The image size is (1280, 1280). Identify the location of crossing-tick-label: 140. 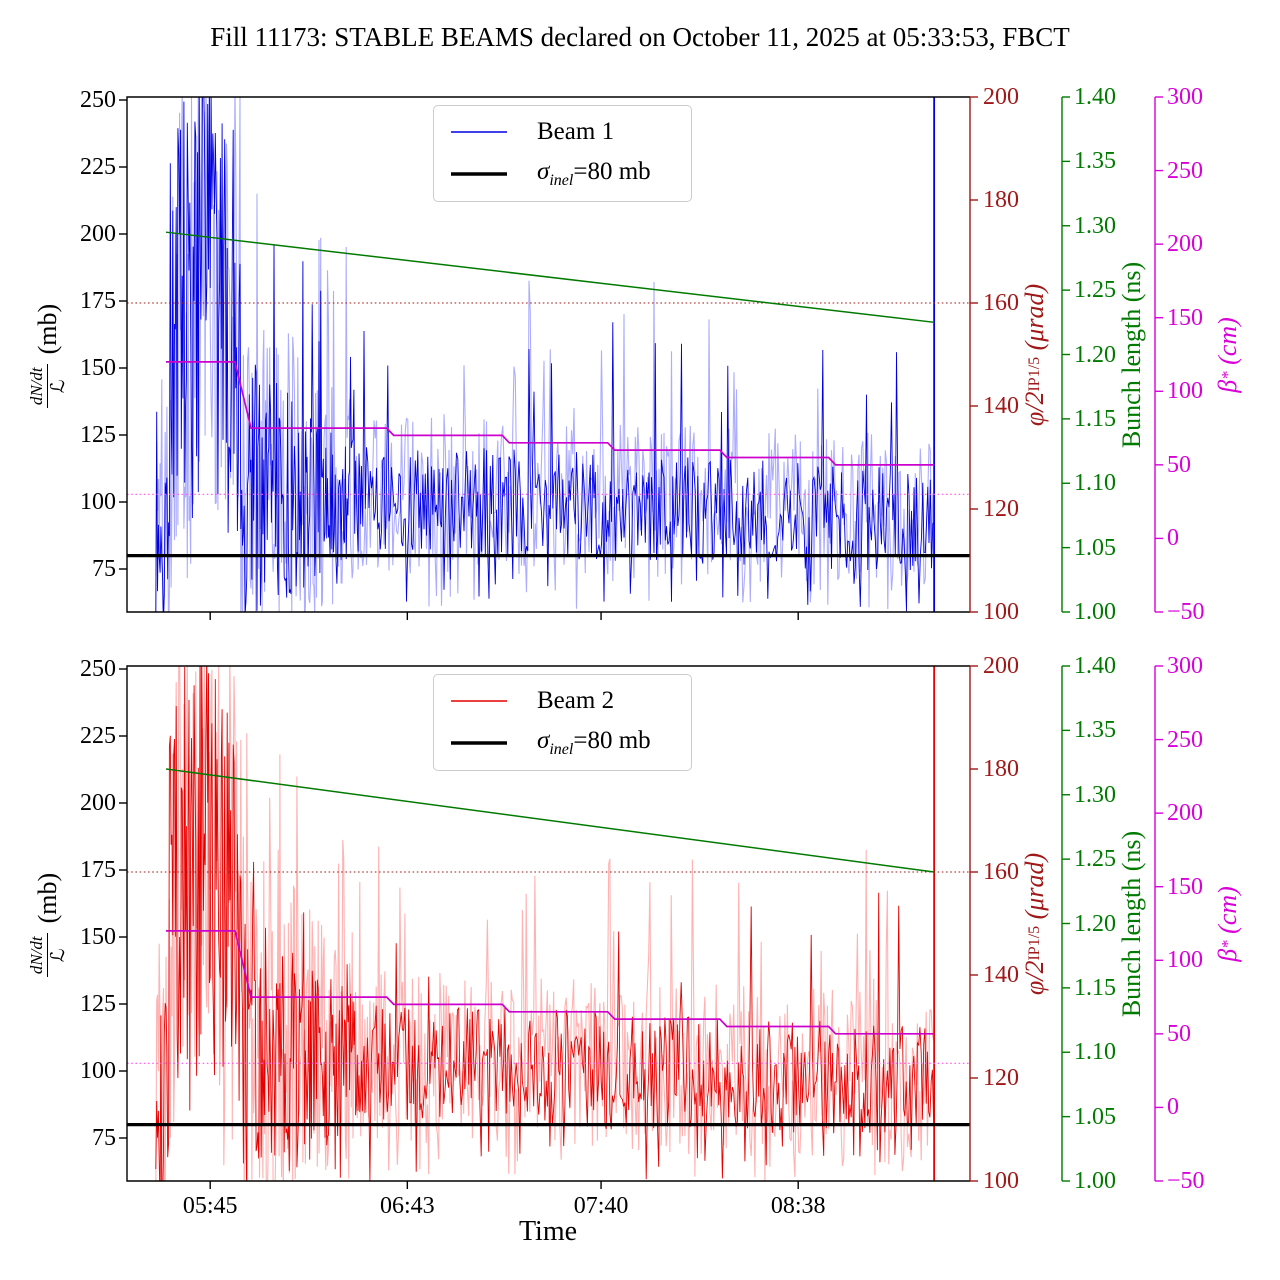
(1001, 975).